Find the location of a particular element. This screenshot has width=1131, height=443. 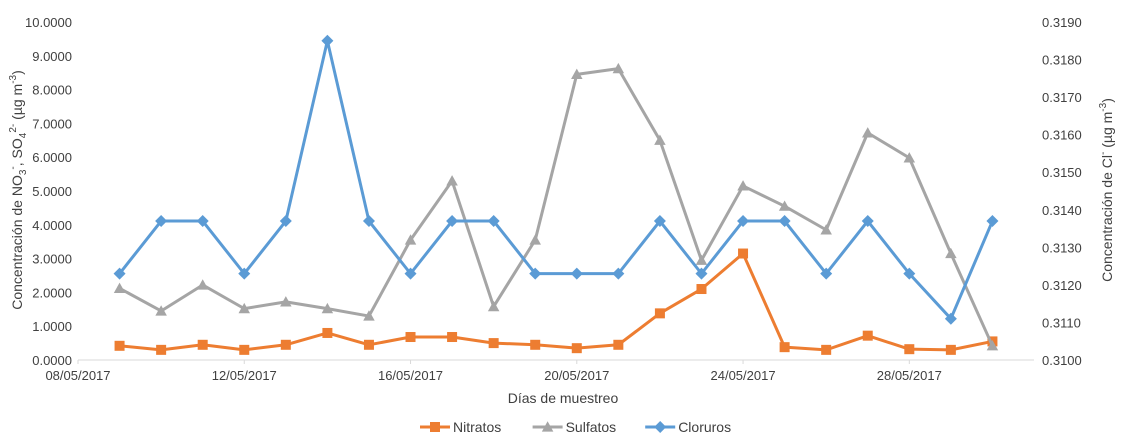

right-y-tick-label: 0.3120 is located at coordinates (1062, 285).